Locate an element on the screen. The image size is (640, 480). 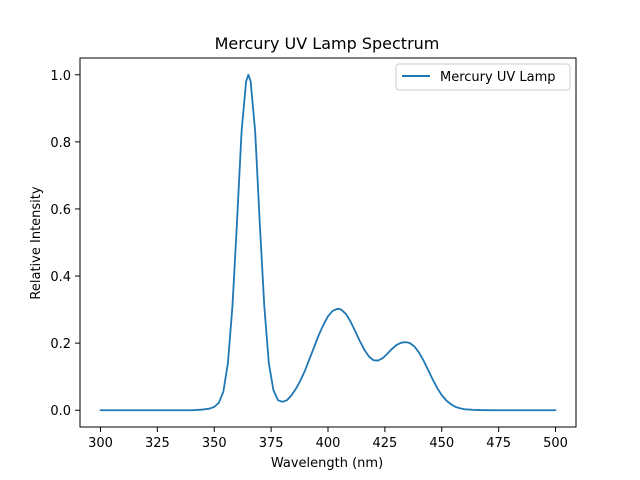
x-tick-label: 400 is located at coordinates (328, 443).